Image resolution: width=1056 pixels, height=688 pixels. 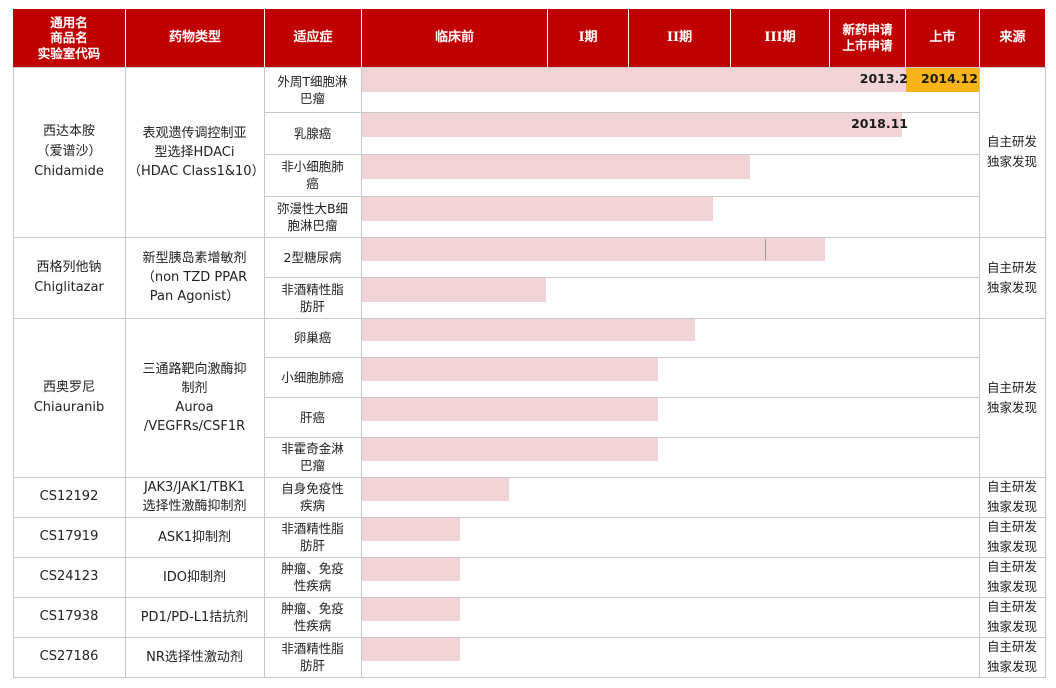 I want to click on drug-type: ASK1抑制剂, so click(x=194, y=537).